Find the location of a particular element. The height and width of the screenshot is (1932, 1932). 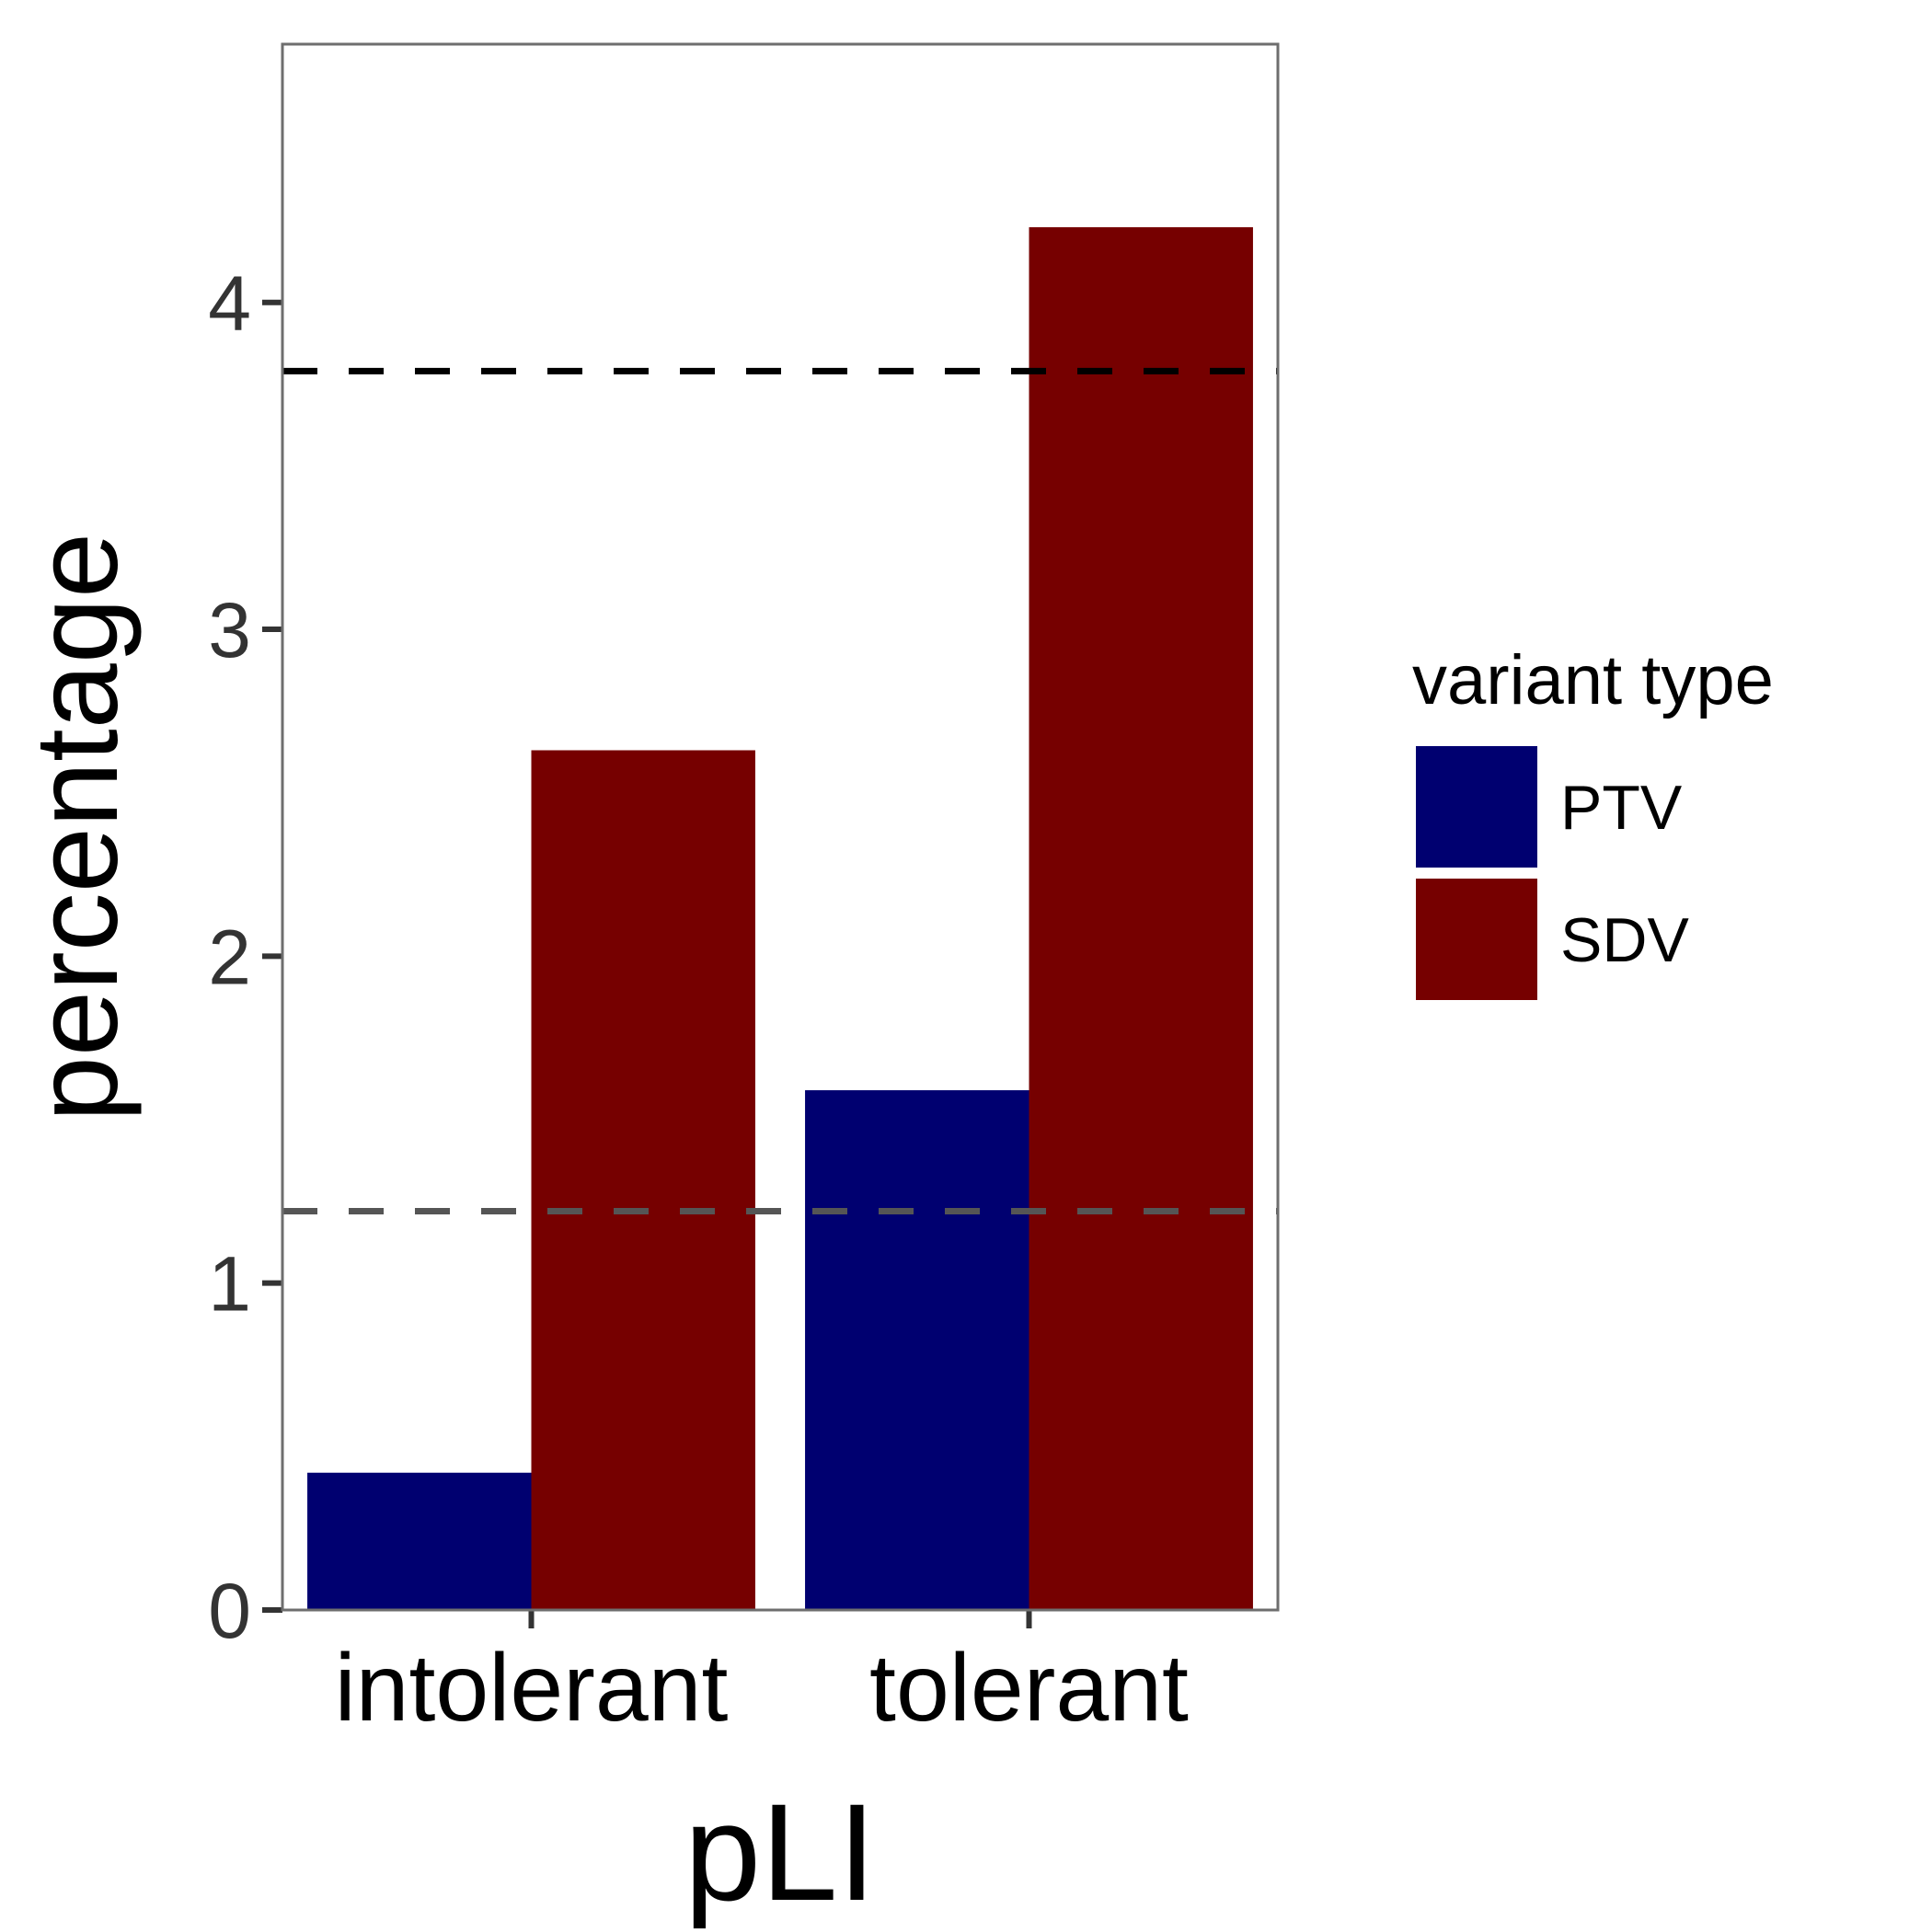

legend-key-ptv is located at coordinates (1476, 807).